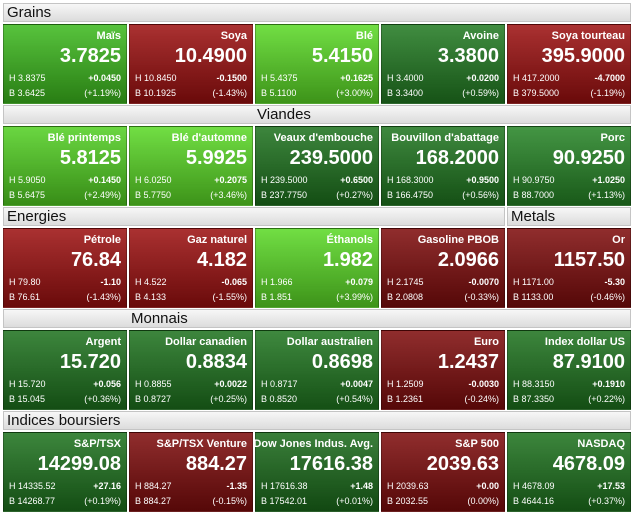 The image size is (633, 517). I want to click on quote-change: +0.0450, so click(104, 78).